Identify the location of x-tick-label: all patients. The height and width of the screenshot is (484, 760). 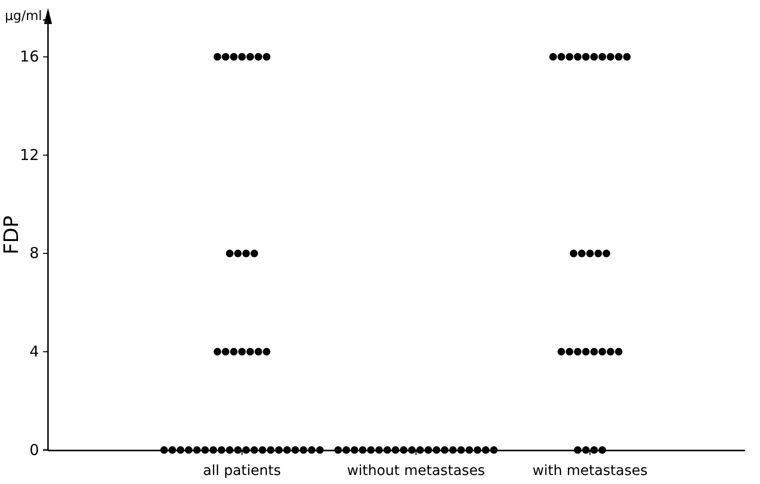
(242, 470).